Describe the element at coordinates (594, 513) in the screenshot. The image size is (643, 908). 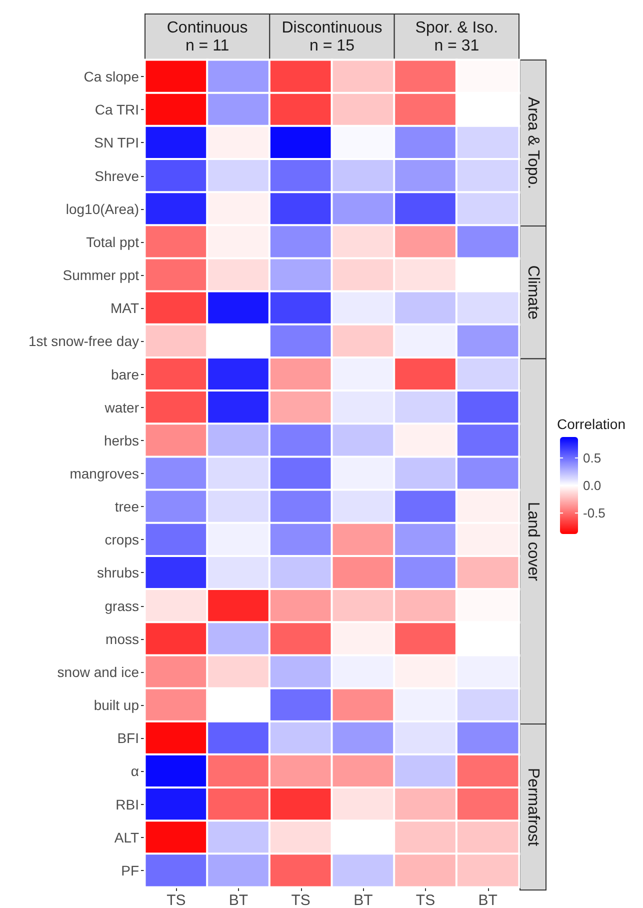
I see `color-bar-label: -0.5` at that location.